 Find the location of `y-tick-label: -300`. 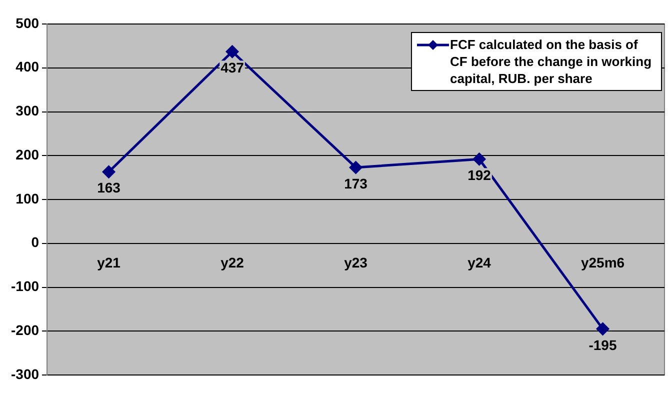

y-tick-label: -300 is located at coordinates (25, 374).